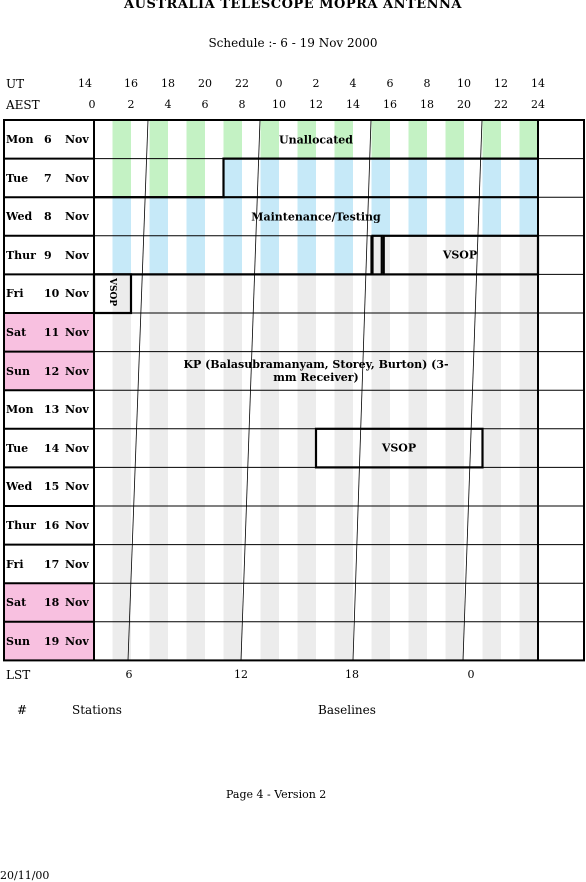  I want to click on ut-tick: 10, so click(464, 83).